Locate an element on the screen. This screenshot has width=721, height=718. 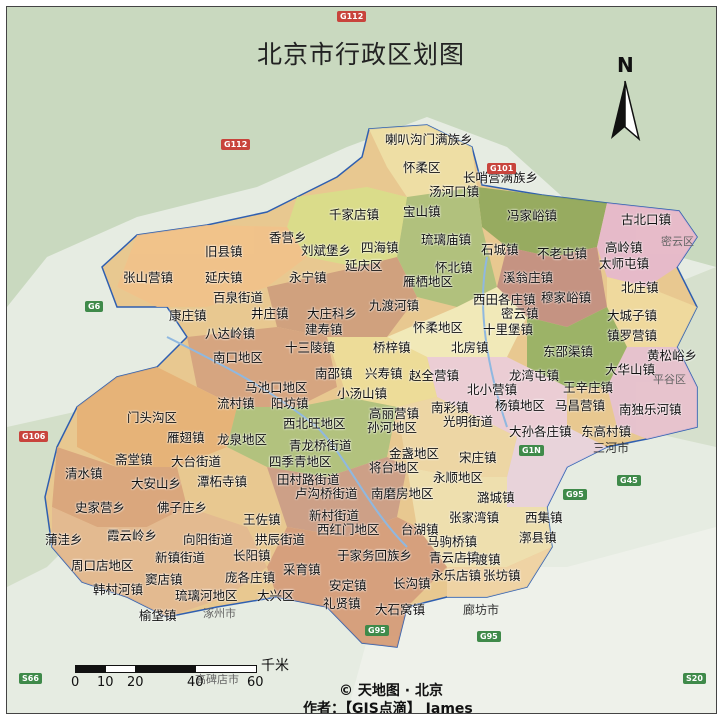
town-label: 十渡镇 is located at coordinates (482, 559).